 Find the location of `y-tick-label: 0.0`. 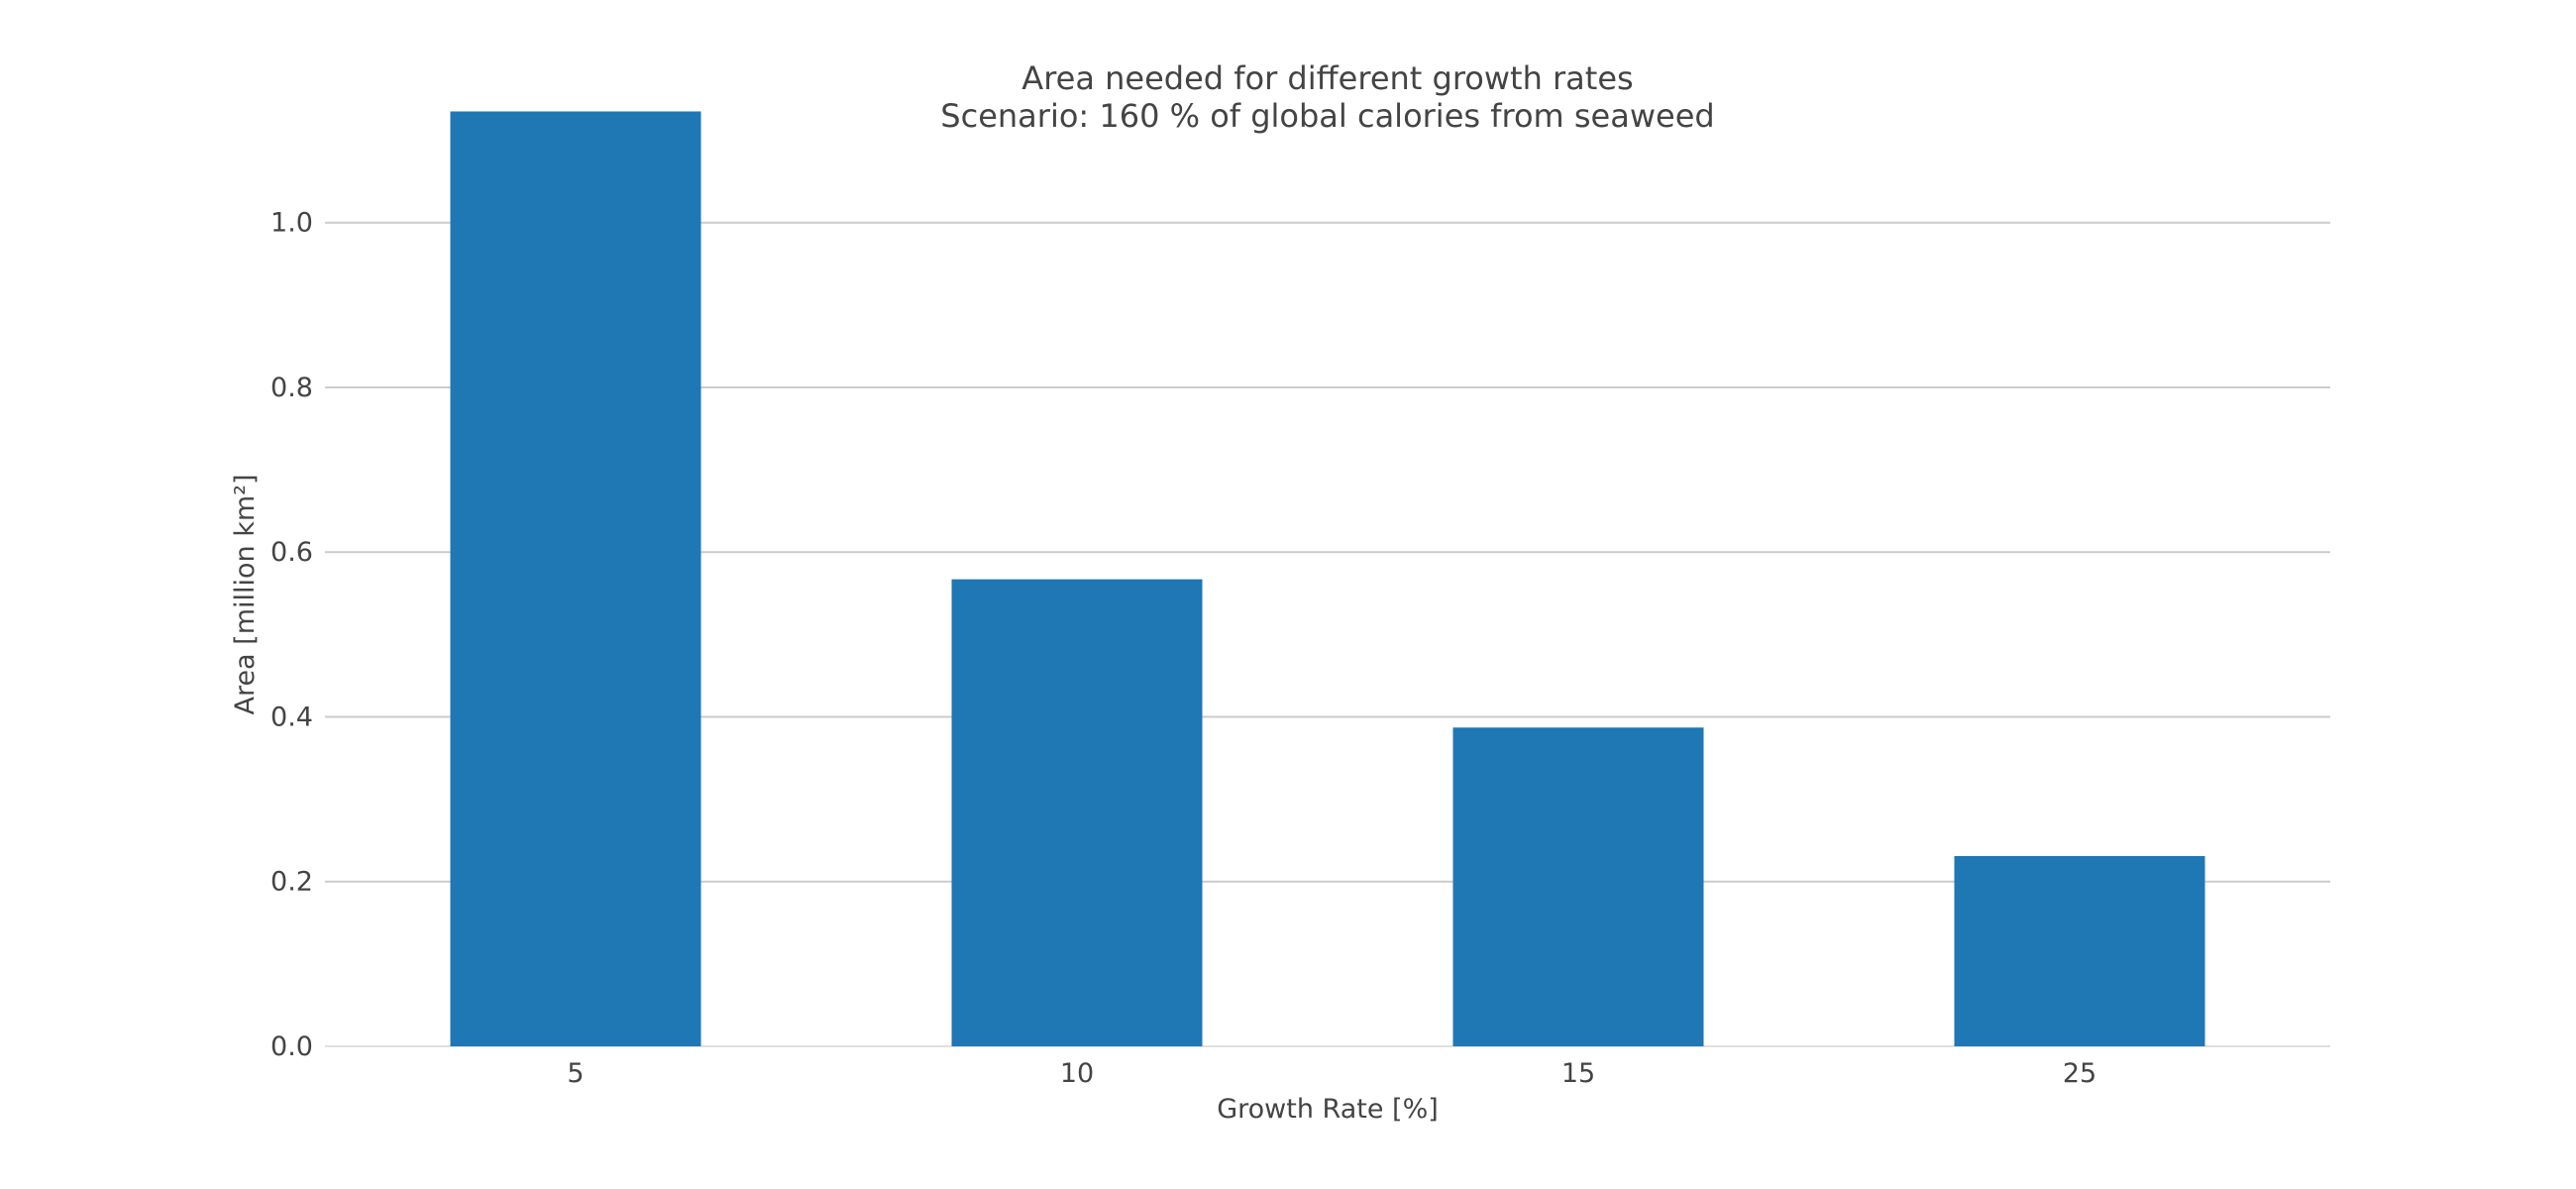

y-tick-label: 0.0 is located at coordinates (291, 1046).